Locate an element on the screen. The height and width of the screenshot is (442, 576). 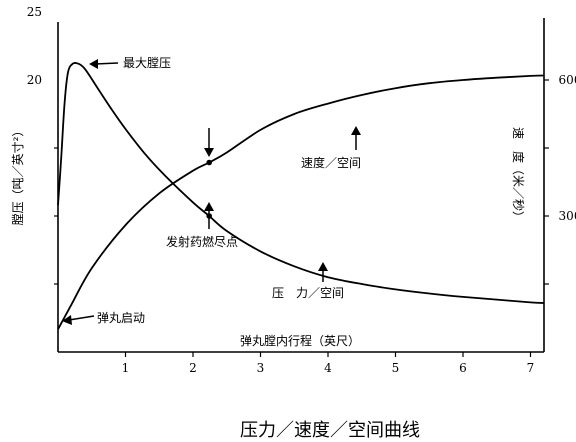
x-tick-label-5: 5 is located at coordinates (396, 368).